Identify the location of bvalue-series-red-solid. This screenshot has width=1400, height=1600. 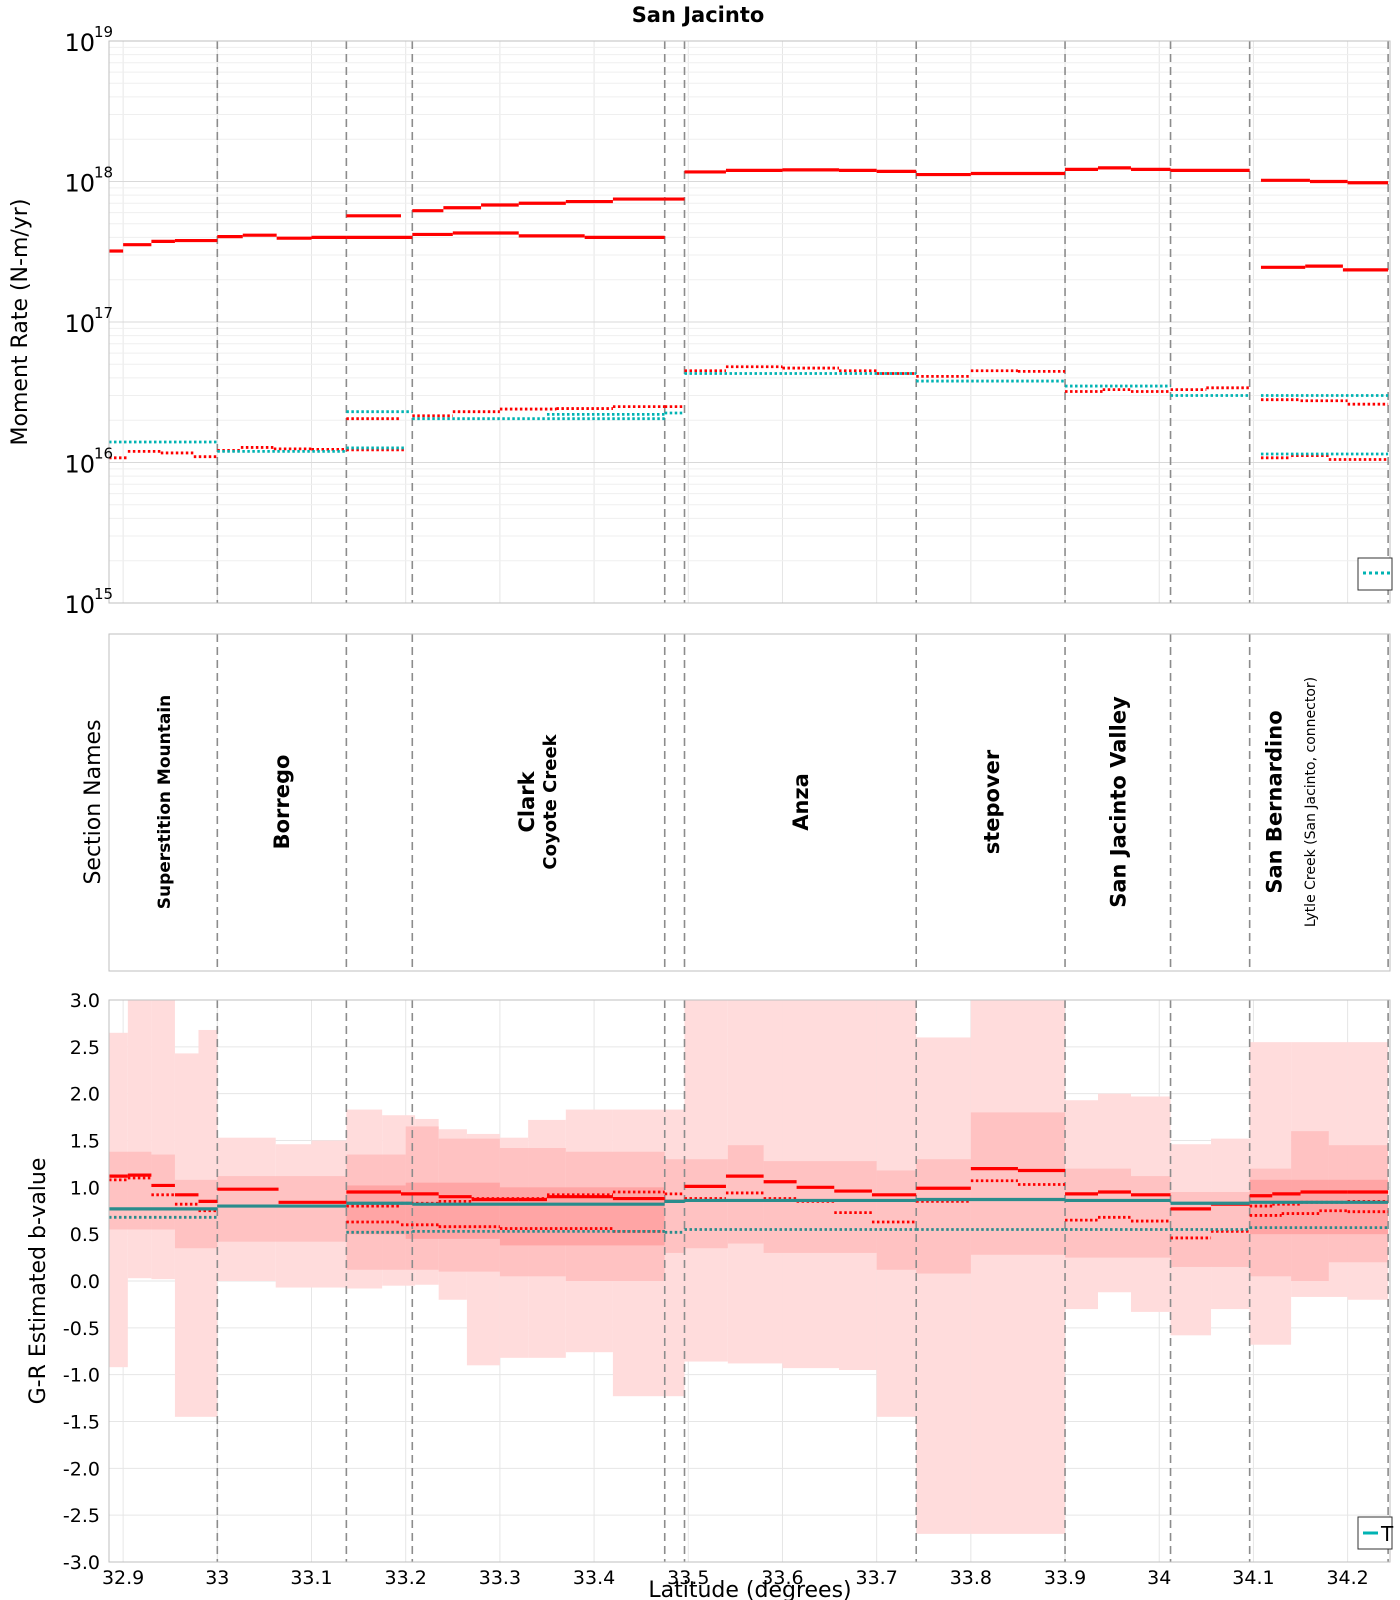
(749, 1188).